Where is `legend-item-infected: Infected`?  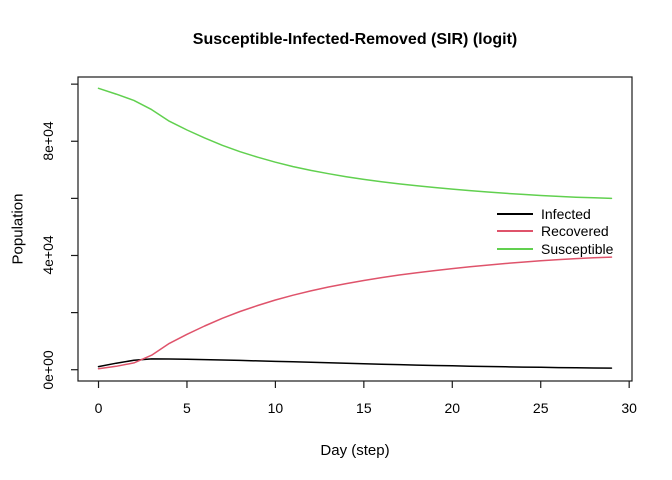 legend-item-infected: Infected is located at coordinates (555, 214).